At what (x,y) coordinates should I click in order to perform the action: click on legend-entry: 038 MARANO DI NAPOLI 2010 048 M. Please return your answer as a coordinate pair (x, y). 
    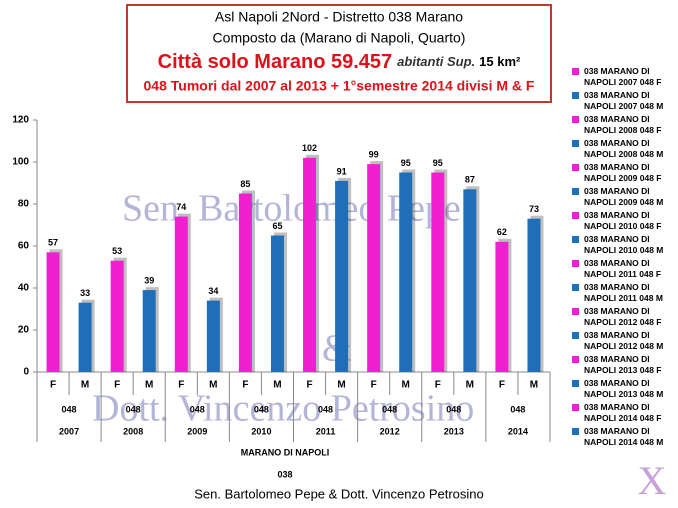
    Looking at the image, I should click on (624, 246).